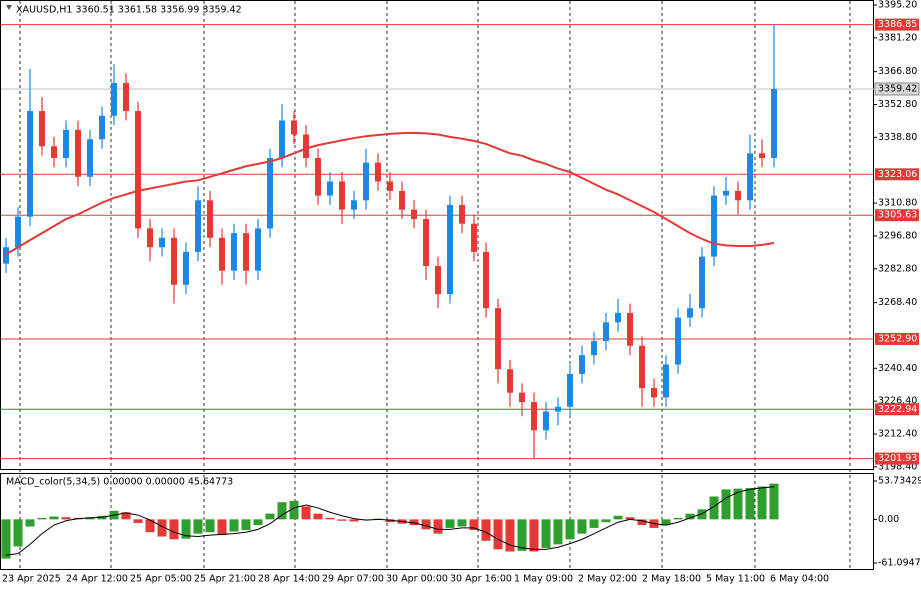  I want to click on y-tick-label: 3296.80, so click(897, 235).